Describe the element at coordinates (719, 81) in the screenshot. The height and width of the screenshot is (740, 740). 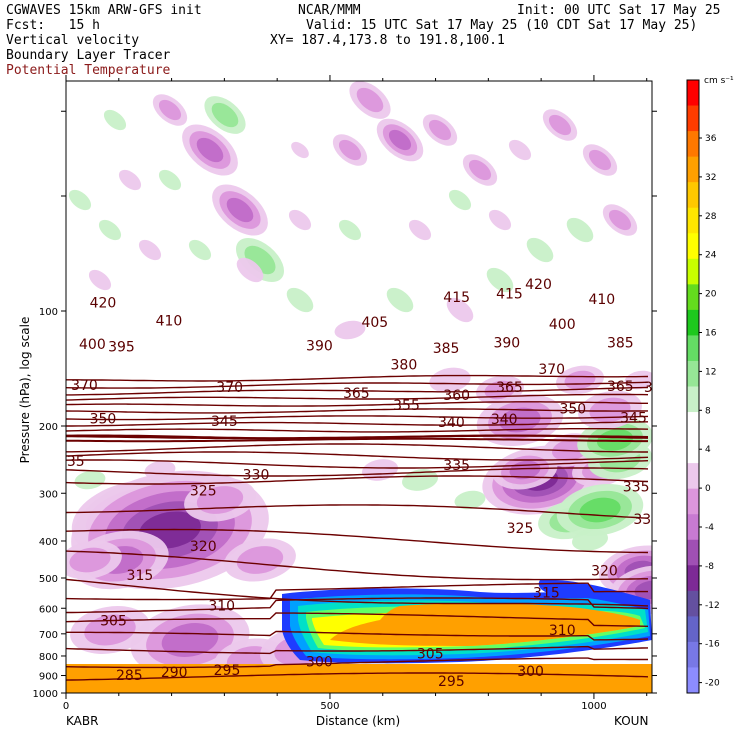
I see `colorbar-unit: cm s⁻¹` at that location.